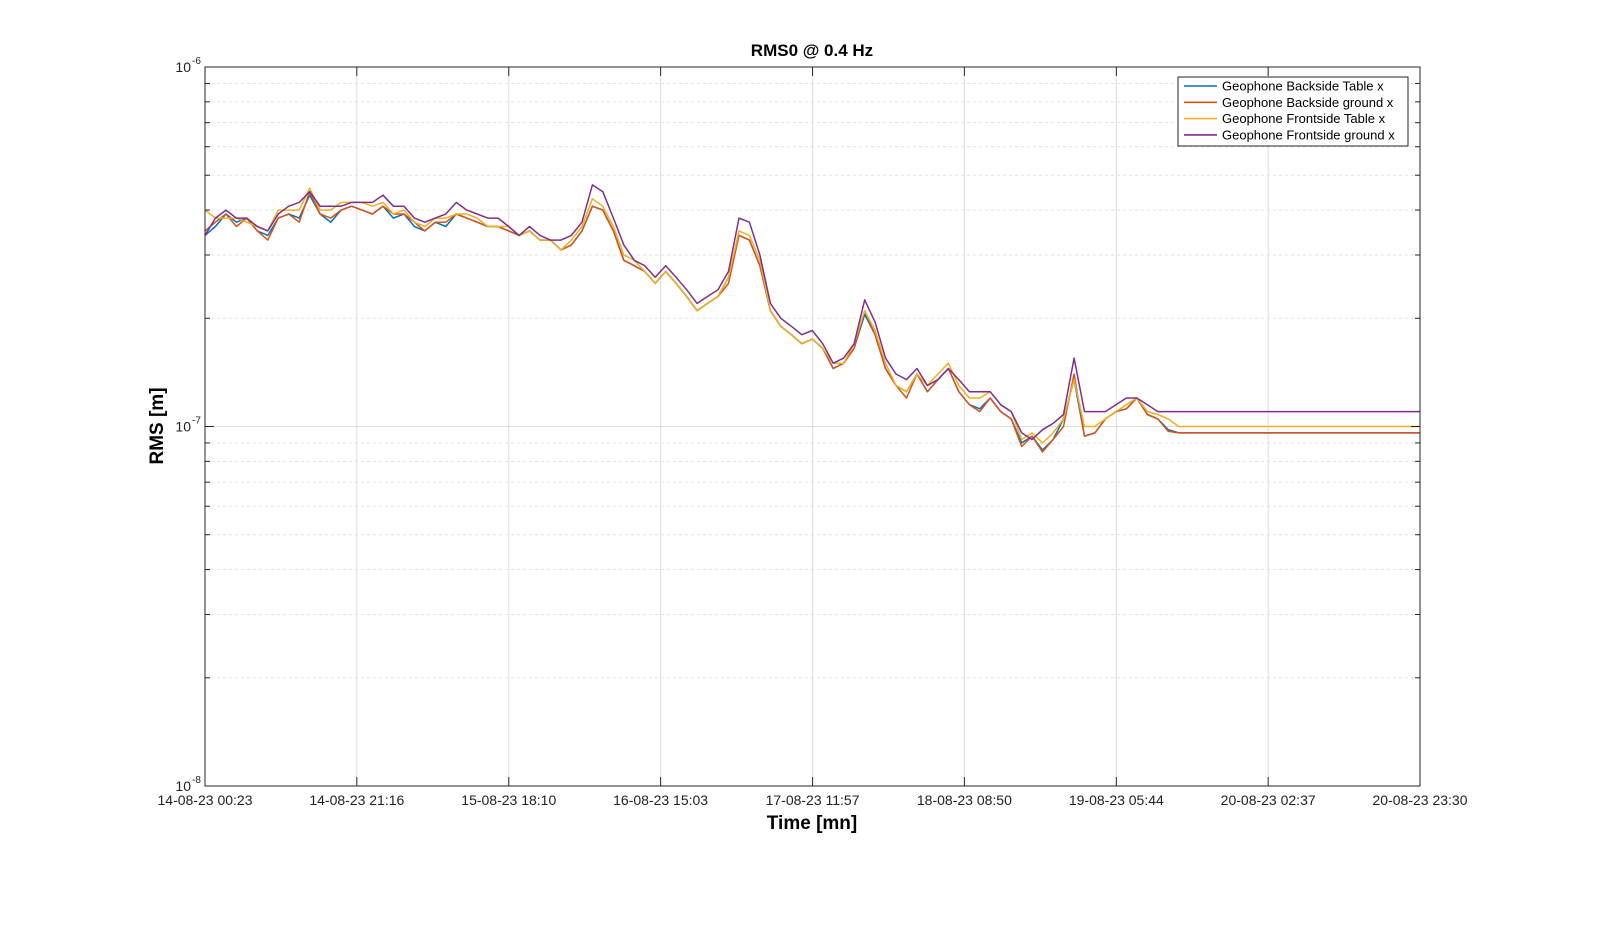 The height and width of the screenshot is (948, 1600). Describe the element at coordinates (356, 800) in the screenshot. I see `x-tick-label: 14-08-23 21:16` at that location.